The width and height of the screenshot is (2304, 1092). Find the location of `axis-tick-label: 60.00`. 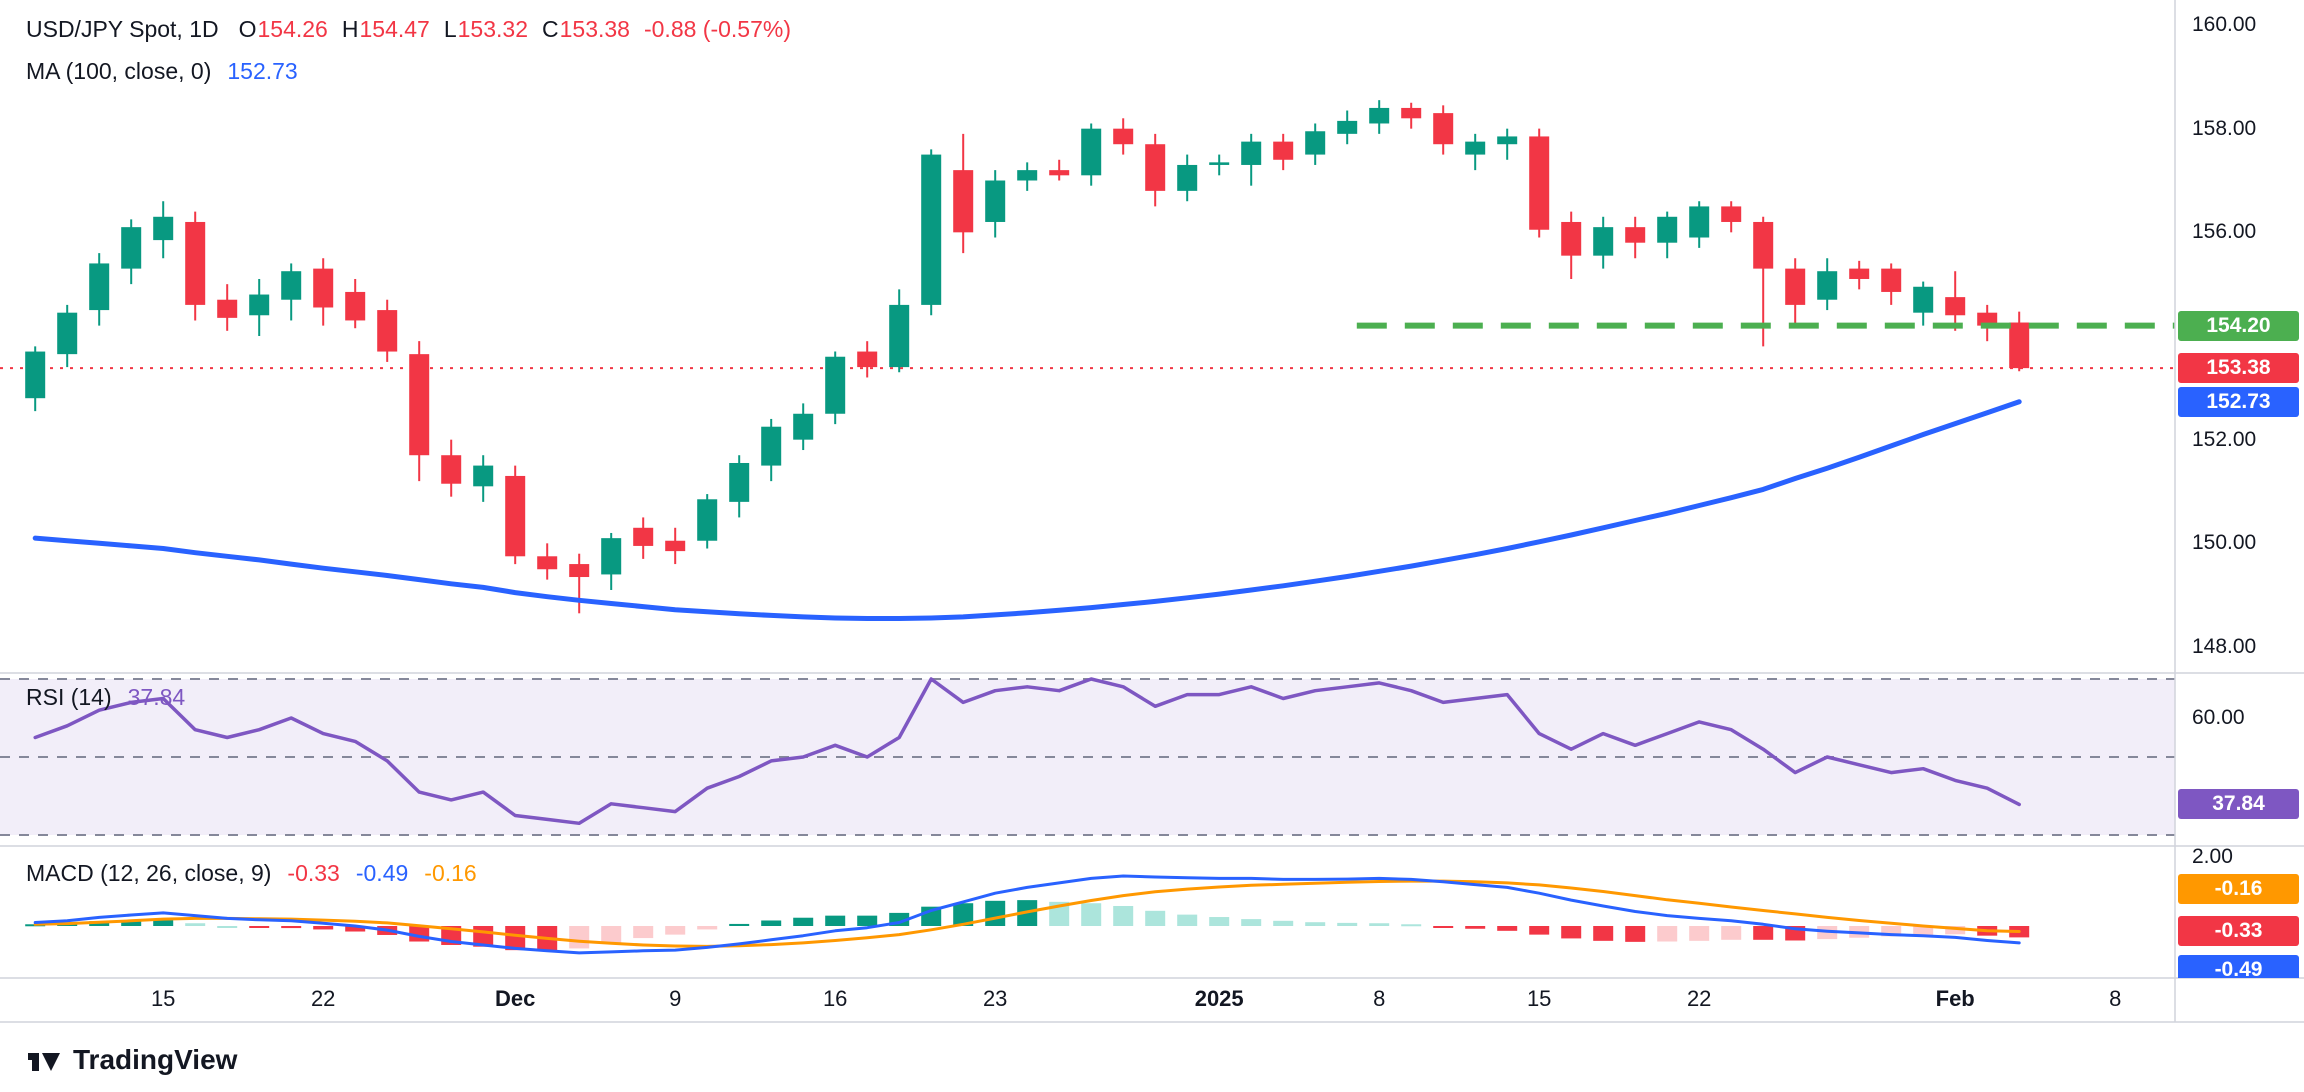

axis-tick-label: 60.00 is located at coordinates (2218, 717).